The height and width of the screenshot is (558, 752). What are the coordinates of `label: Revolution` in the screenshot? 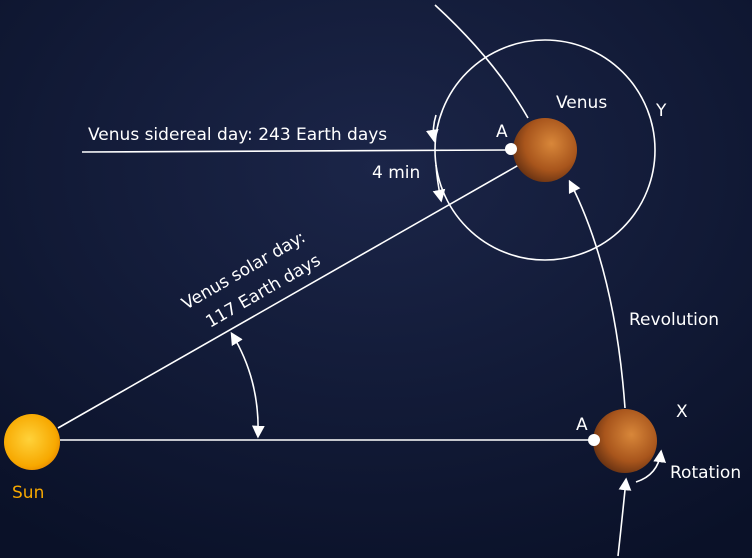 It's located at (674, 320).